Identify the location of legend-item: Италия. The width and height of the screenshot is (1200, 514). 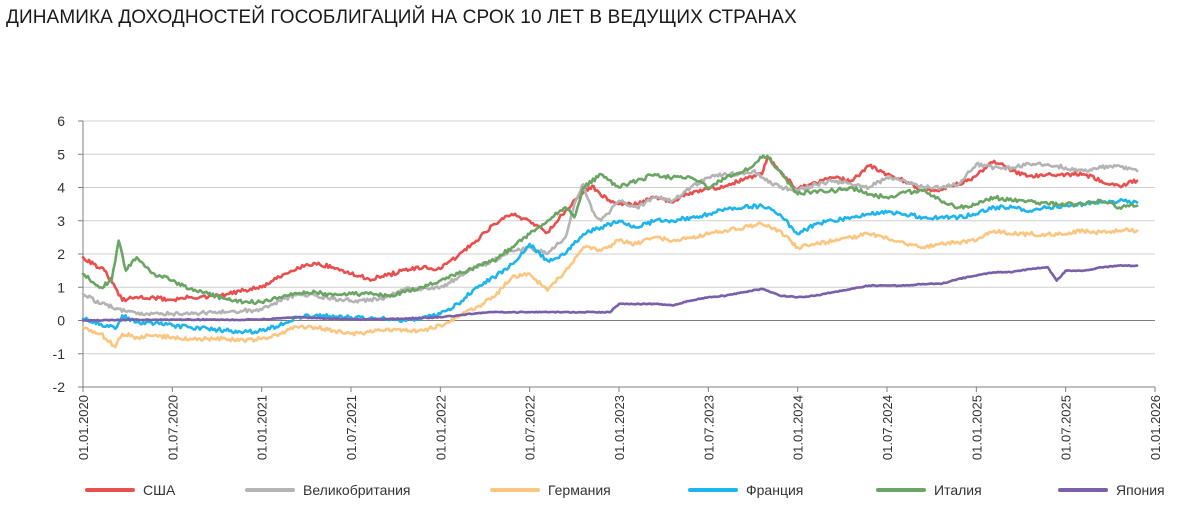
(929, 490).